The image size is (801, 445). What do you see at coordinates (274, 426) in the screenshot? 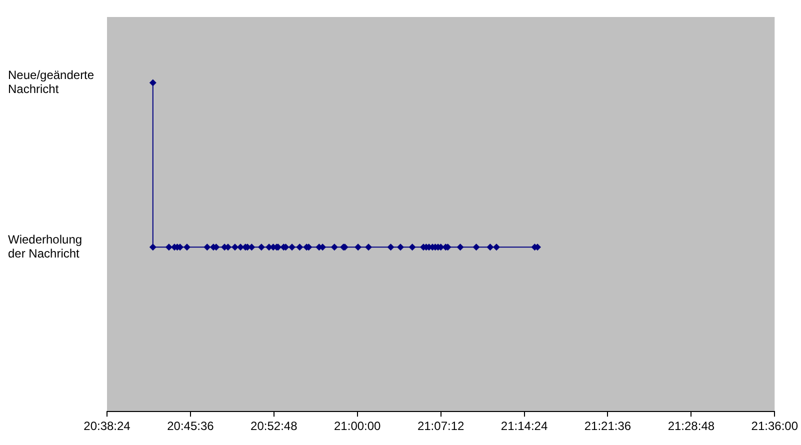
I see `x-tick-label: 20:52:48` at bounding box center [274, 426].